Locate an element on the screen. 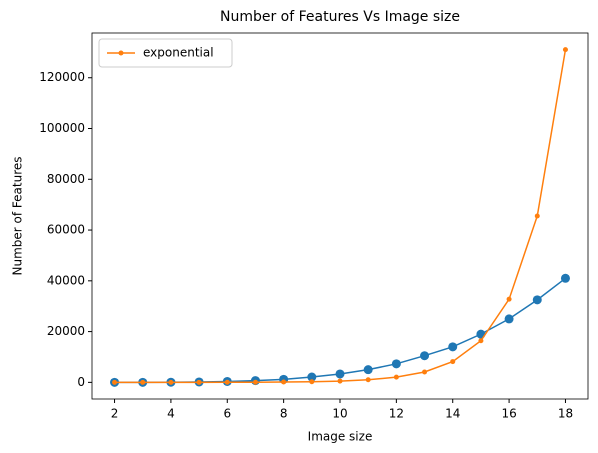  x-tick-label: 6 is located at coordinates (227, 414).